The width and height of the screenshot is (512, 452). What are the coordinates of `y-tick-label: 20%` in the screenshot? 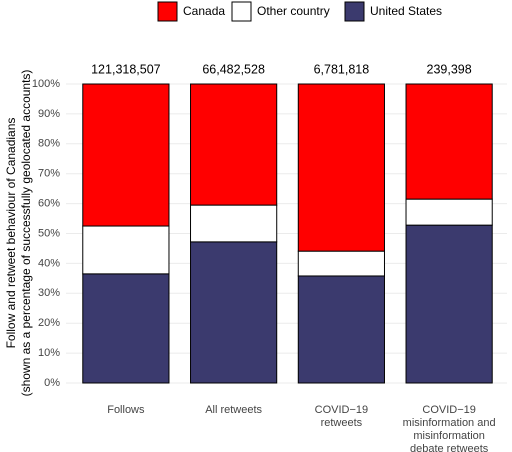 It's located at (49, 323).